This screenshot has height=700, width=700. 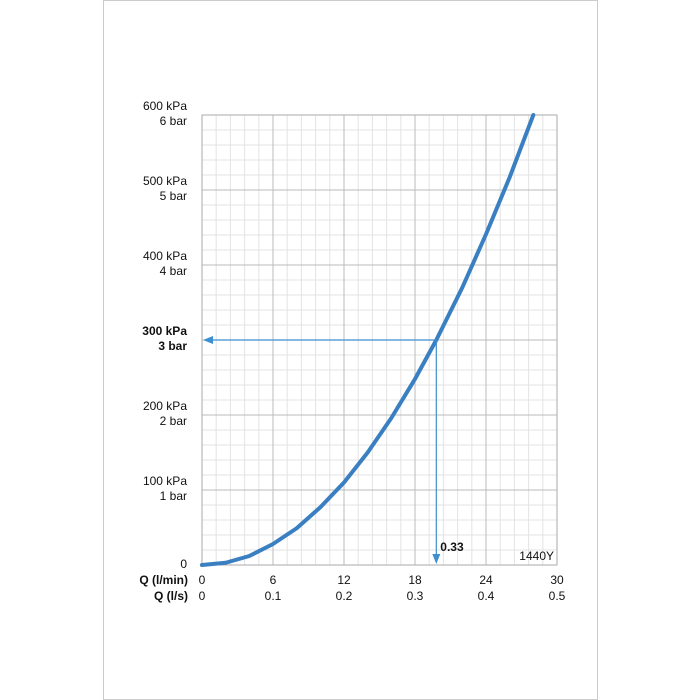 I want to click on y-tick-label: 300 kPa, so click(x=164, y=331).